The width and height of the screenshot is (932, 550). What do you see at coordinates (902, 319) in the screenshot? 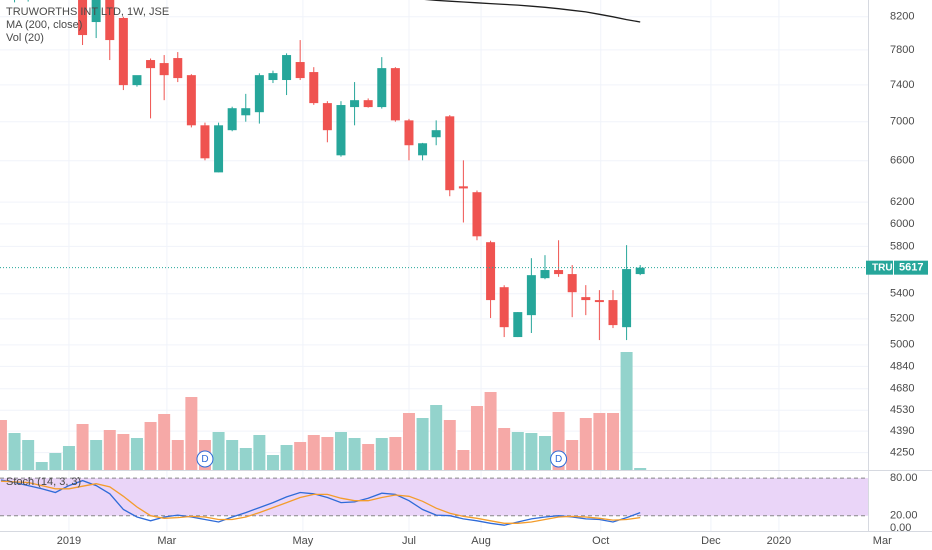
I see `y-tick-label: 5200` at bounding box center [902, 319].